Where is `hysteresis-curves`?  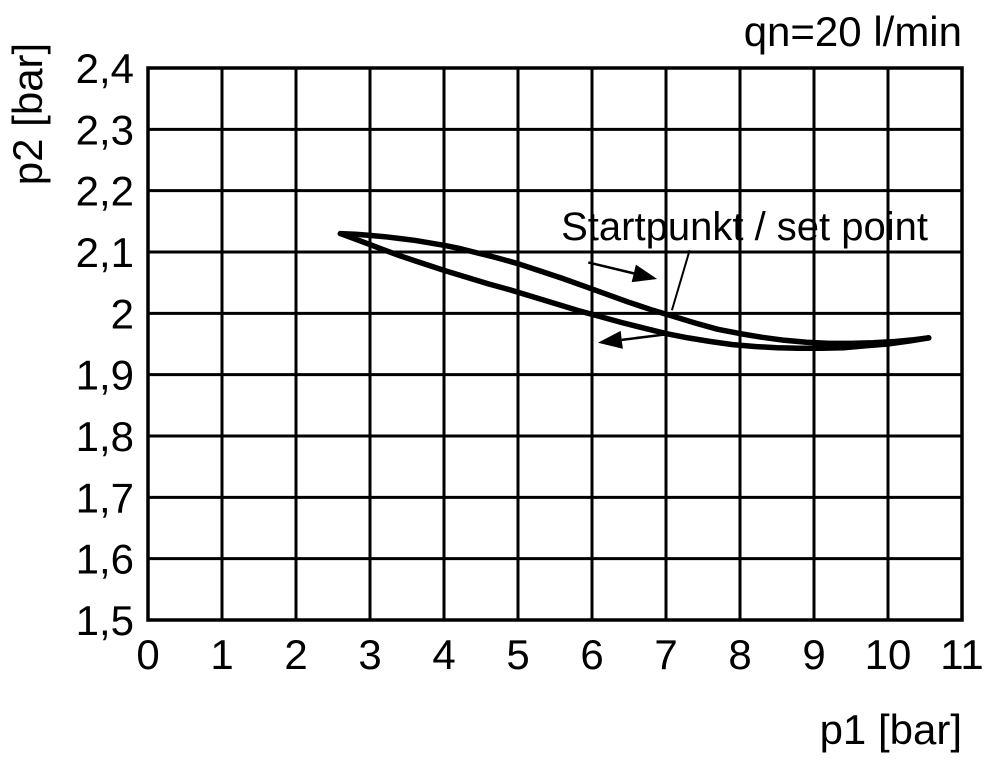 hysteresis-curves is located at coordinates (634, 291).